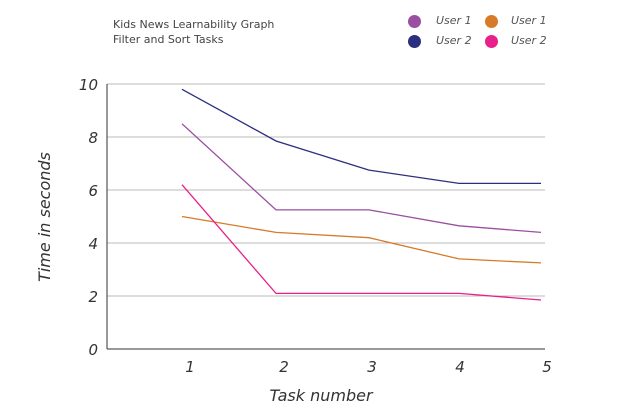 Image resolution: width=619 pixels, height=420 pixels. I want to click on legend-swatch-user2-navy, so click(414, 41).